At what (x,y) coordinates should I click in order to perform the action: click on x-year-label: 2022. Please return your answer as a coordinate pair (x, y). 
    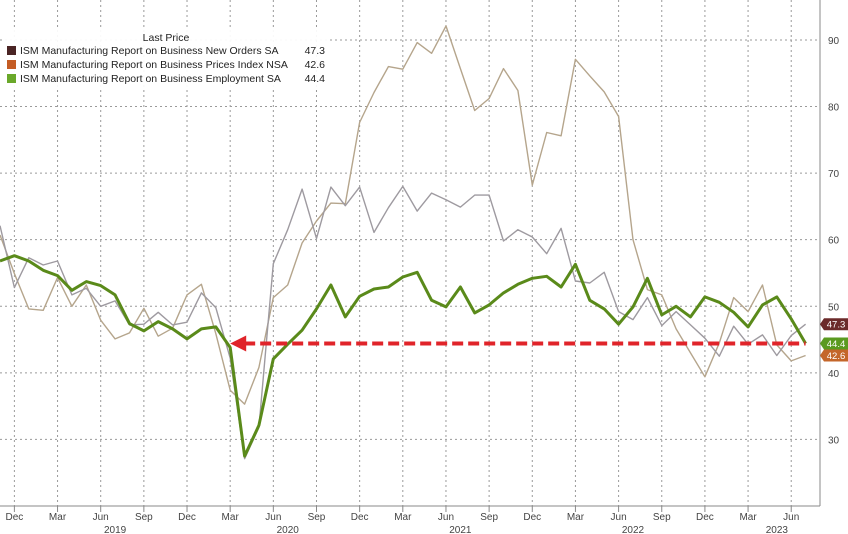
    Looking at the image, I should click on (633, 529).